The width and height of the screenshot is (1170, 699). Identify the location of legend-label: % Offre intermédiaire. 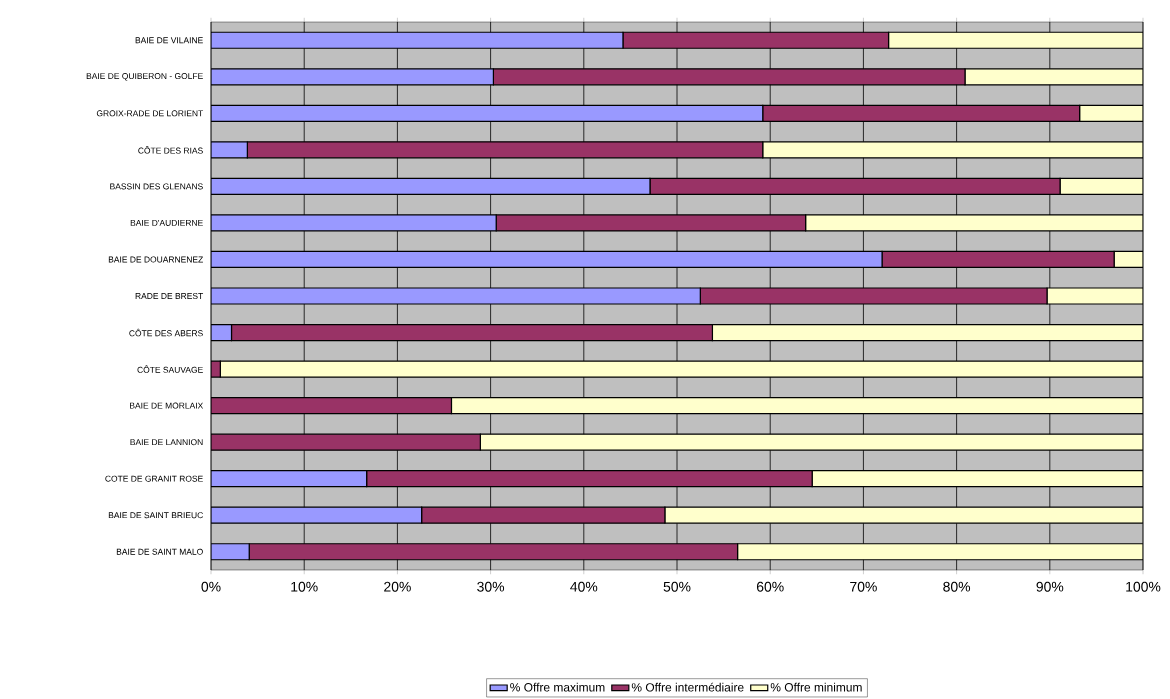
(687, 687).